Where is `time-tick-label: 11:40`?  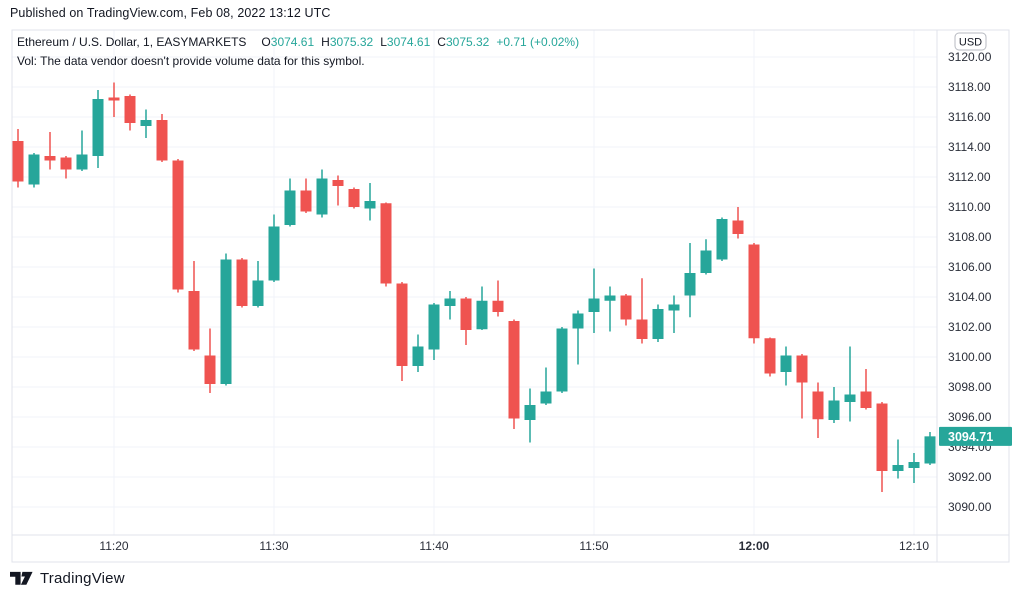
time-tick-label: 11:40 is located at coordinates (433, 546).